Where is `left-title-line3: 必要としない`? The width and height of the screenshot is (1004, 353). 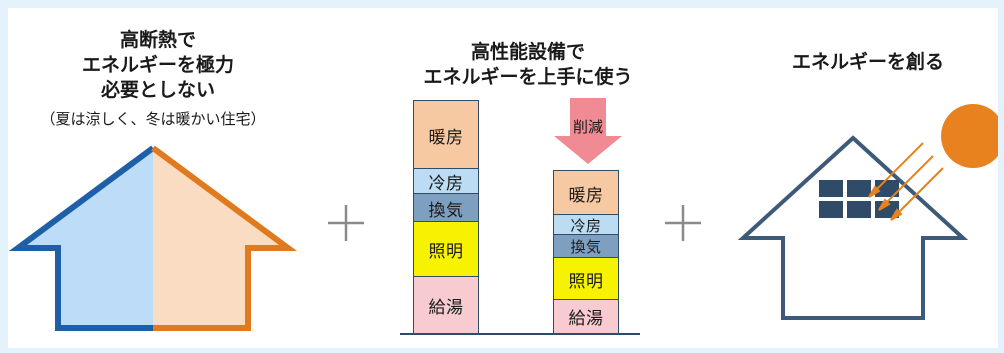
left-title-line3: 必要としない is located at coordinates (157, 90).